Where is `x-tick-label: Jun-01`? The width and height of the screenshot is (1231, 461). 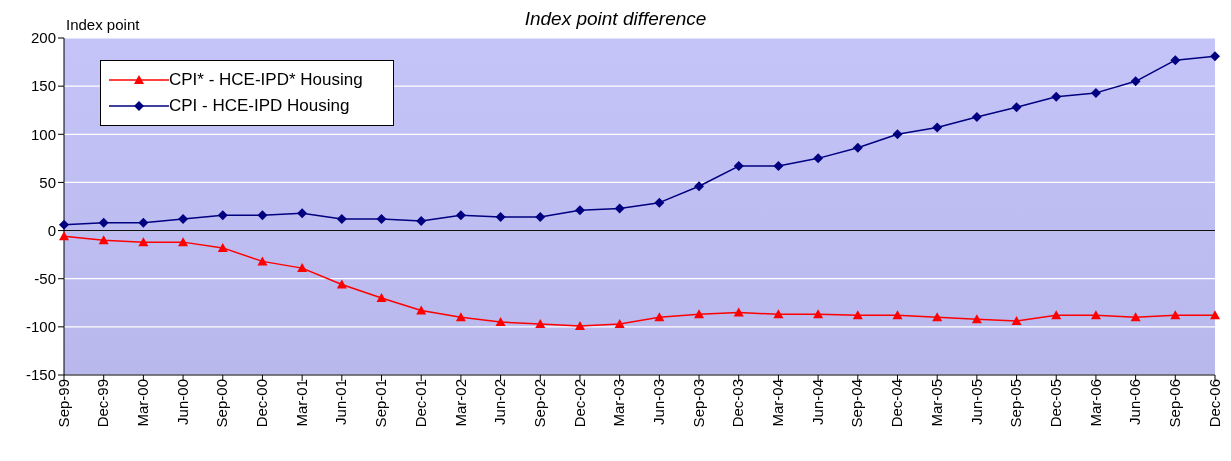
x-tick-label: Jun-01 is located at coordinates (341, 402).